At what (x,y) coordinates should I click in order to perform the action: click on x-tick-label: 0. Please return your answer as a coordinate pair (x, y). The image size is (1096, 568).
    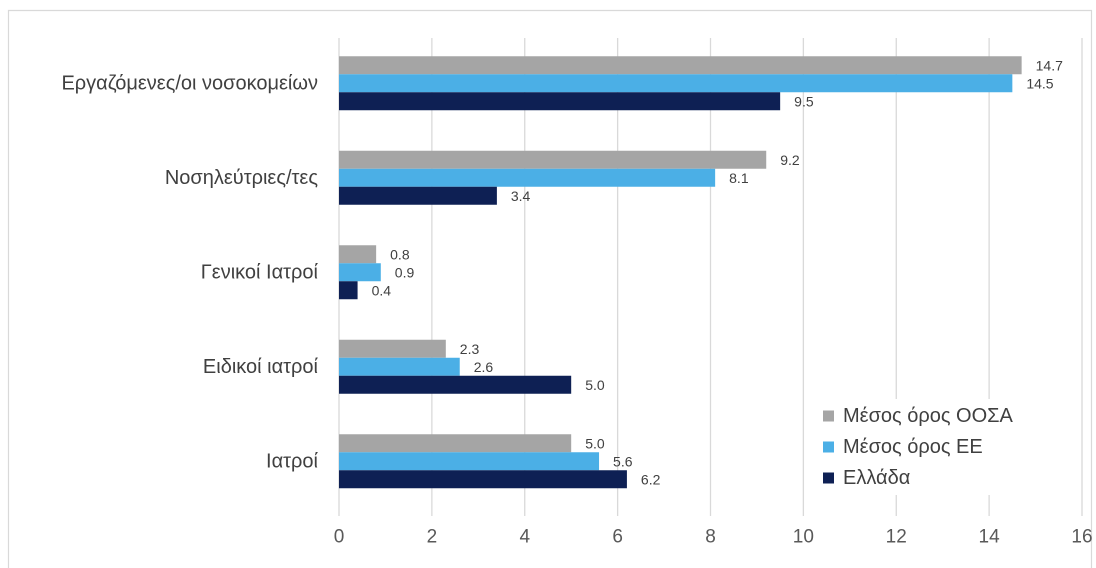
    Looking at the image, I should click on (339, 537).